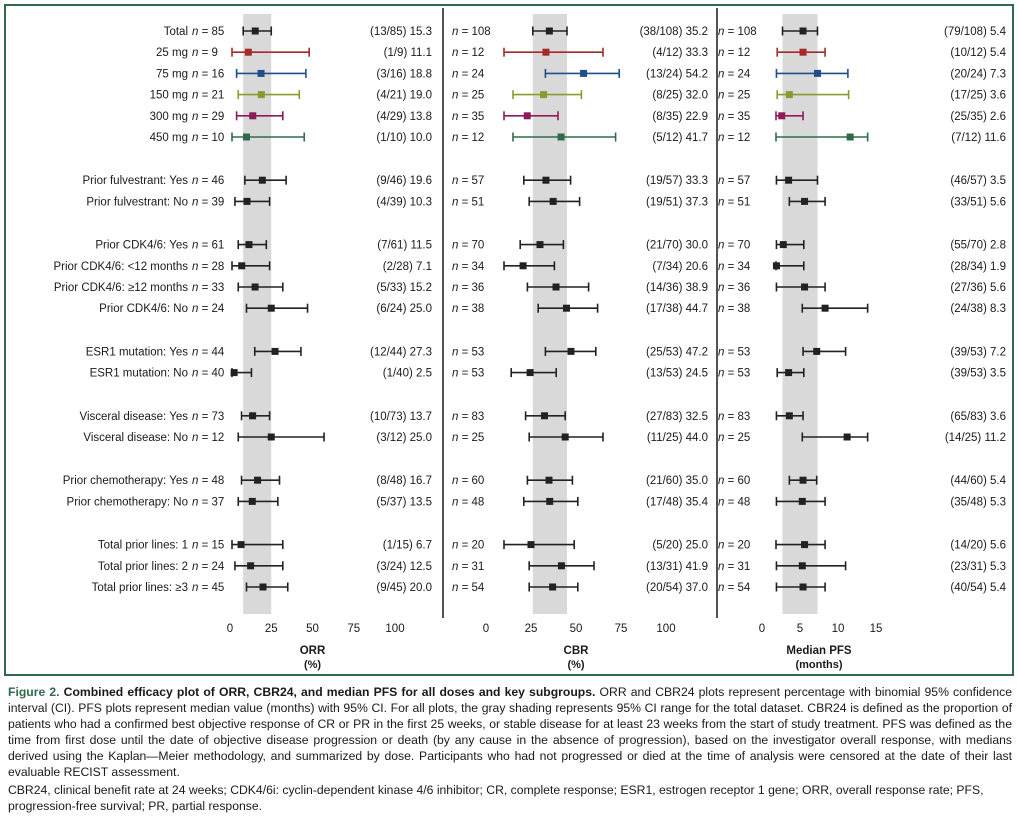 The width and height of the screenshot is (1018, 827). Describe the element at coordinates (211, 202) in the screenshot. I see `n-value: = 39` at that location.